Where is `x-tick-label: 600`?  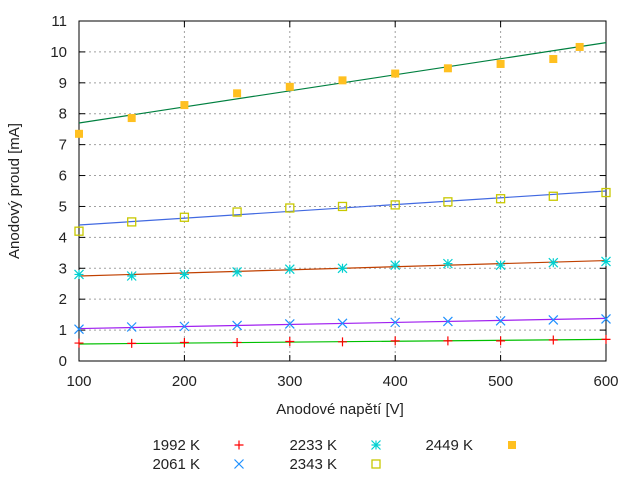 x-tick-label: 600 is located at coordinates (605, 381).